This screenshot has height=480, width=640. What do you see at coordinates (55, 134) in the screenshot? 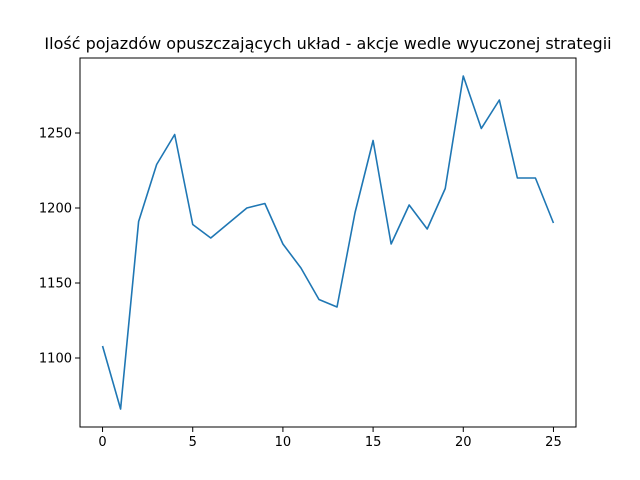
I see `y-tick-label: 1250` at bounding box center [55, 134].